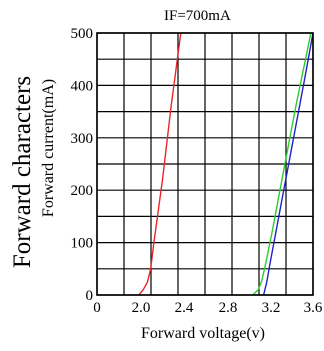  I want to click on y-tick-label: 300, so click(82, 139).